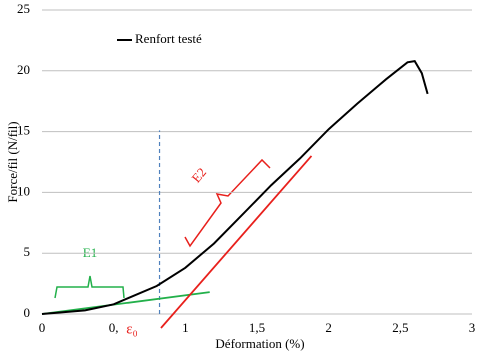  What do you see at coordinates (42, 327) in the screenshot?
I see `x-tick-label: 0` at bounding box center [42, 327].